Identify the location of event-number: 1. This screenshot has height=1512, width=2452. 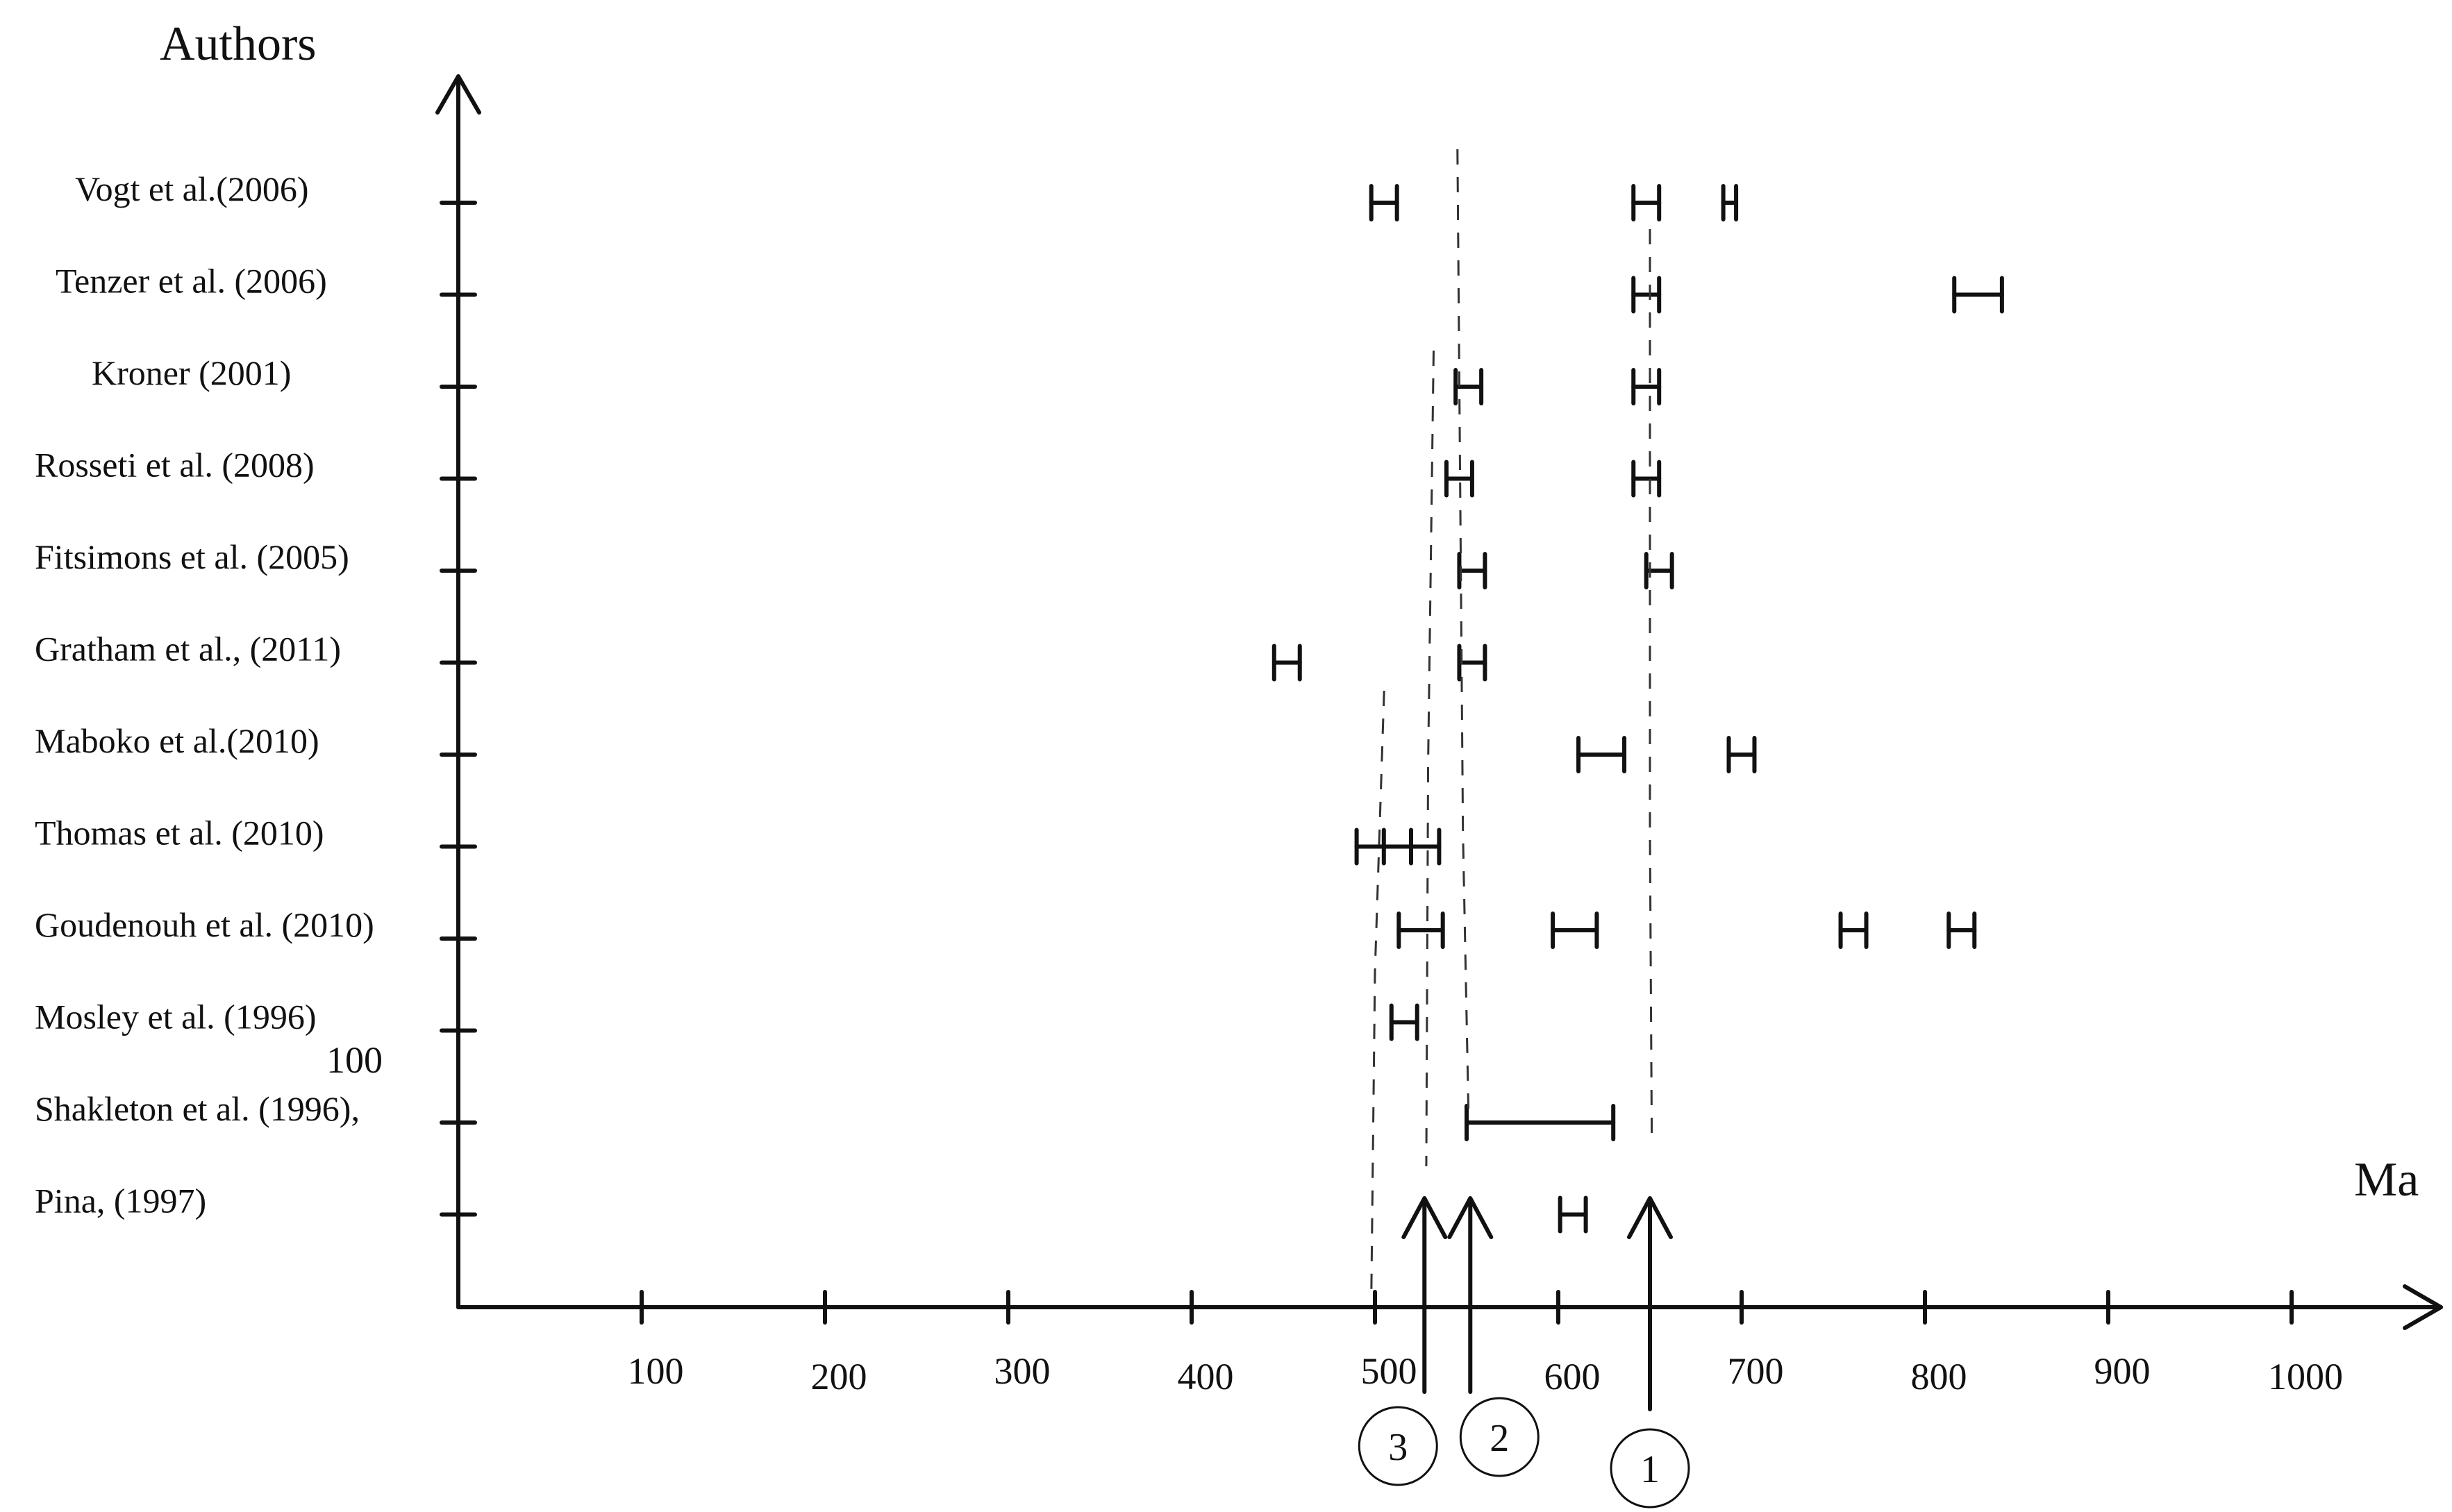
(1650, 1469).